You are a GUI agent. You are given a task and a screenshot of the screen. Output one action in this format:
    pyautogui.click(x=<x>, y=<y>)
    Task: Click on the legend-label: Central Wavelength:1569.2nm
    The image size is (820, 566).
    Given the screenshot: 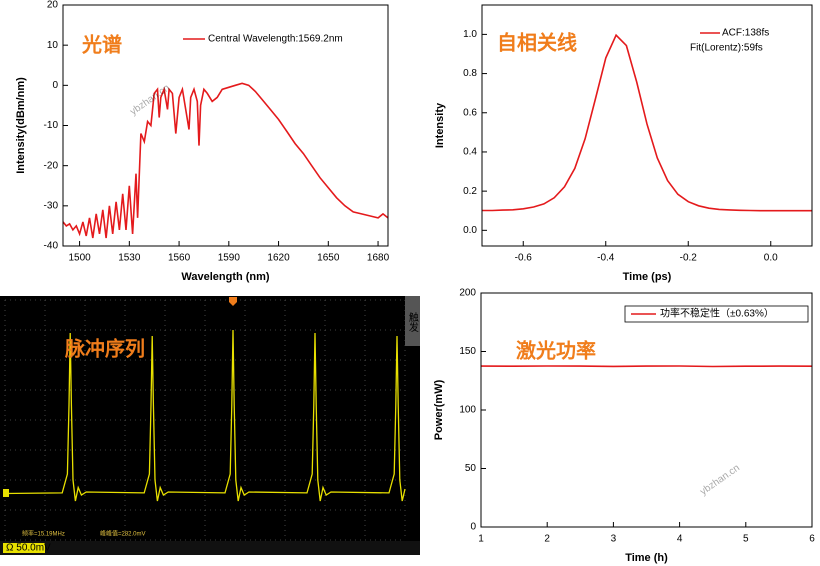 What is the action you would take?
    pyautogui.click(x=275, y=39)
    